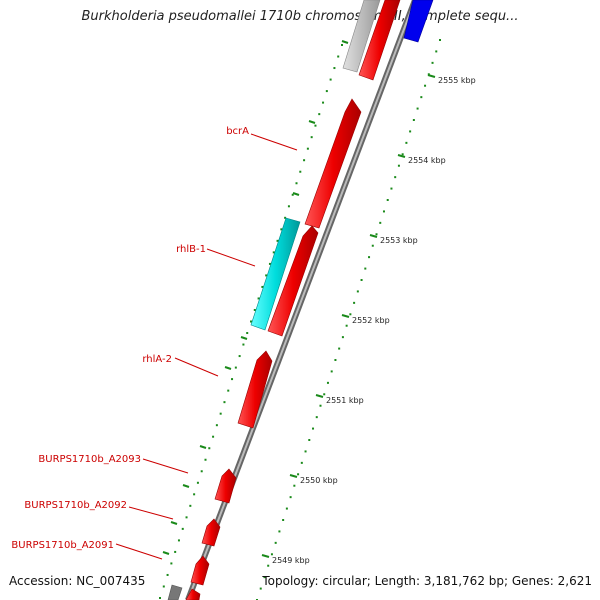 The width and height of the screenshot is (600, 600). What do you see at coordinates (361, 36) in the screenshot?
I see `gene-arrow-gray-top` at bounding box center [361, 36].